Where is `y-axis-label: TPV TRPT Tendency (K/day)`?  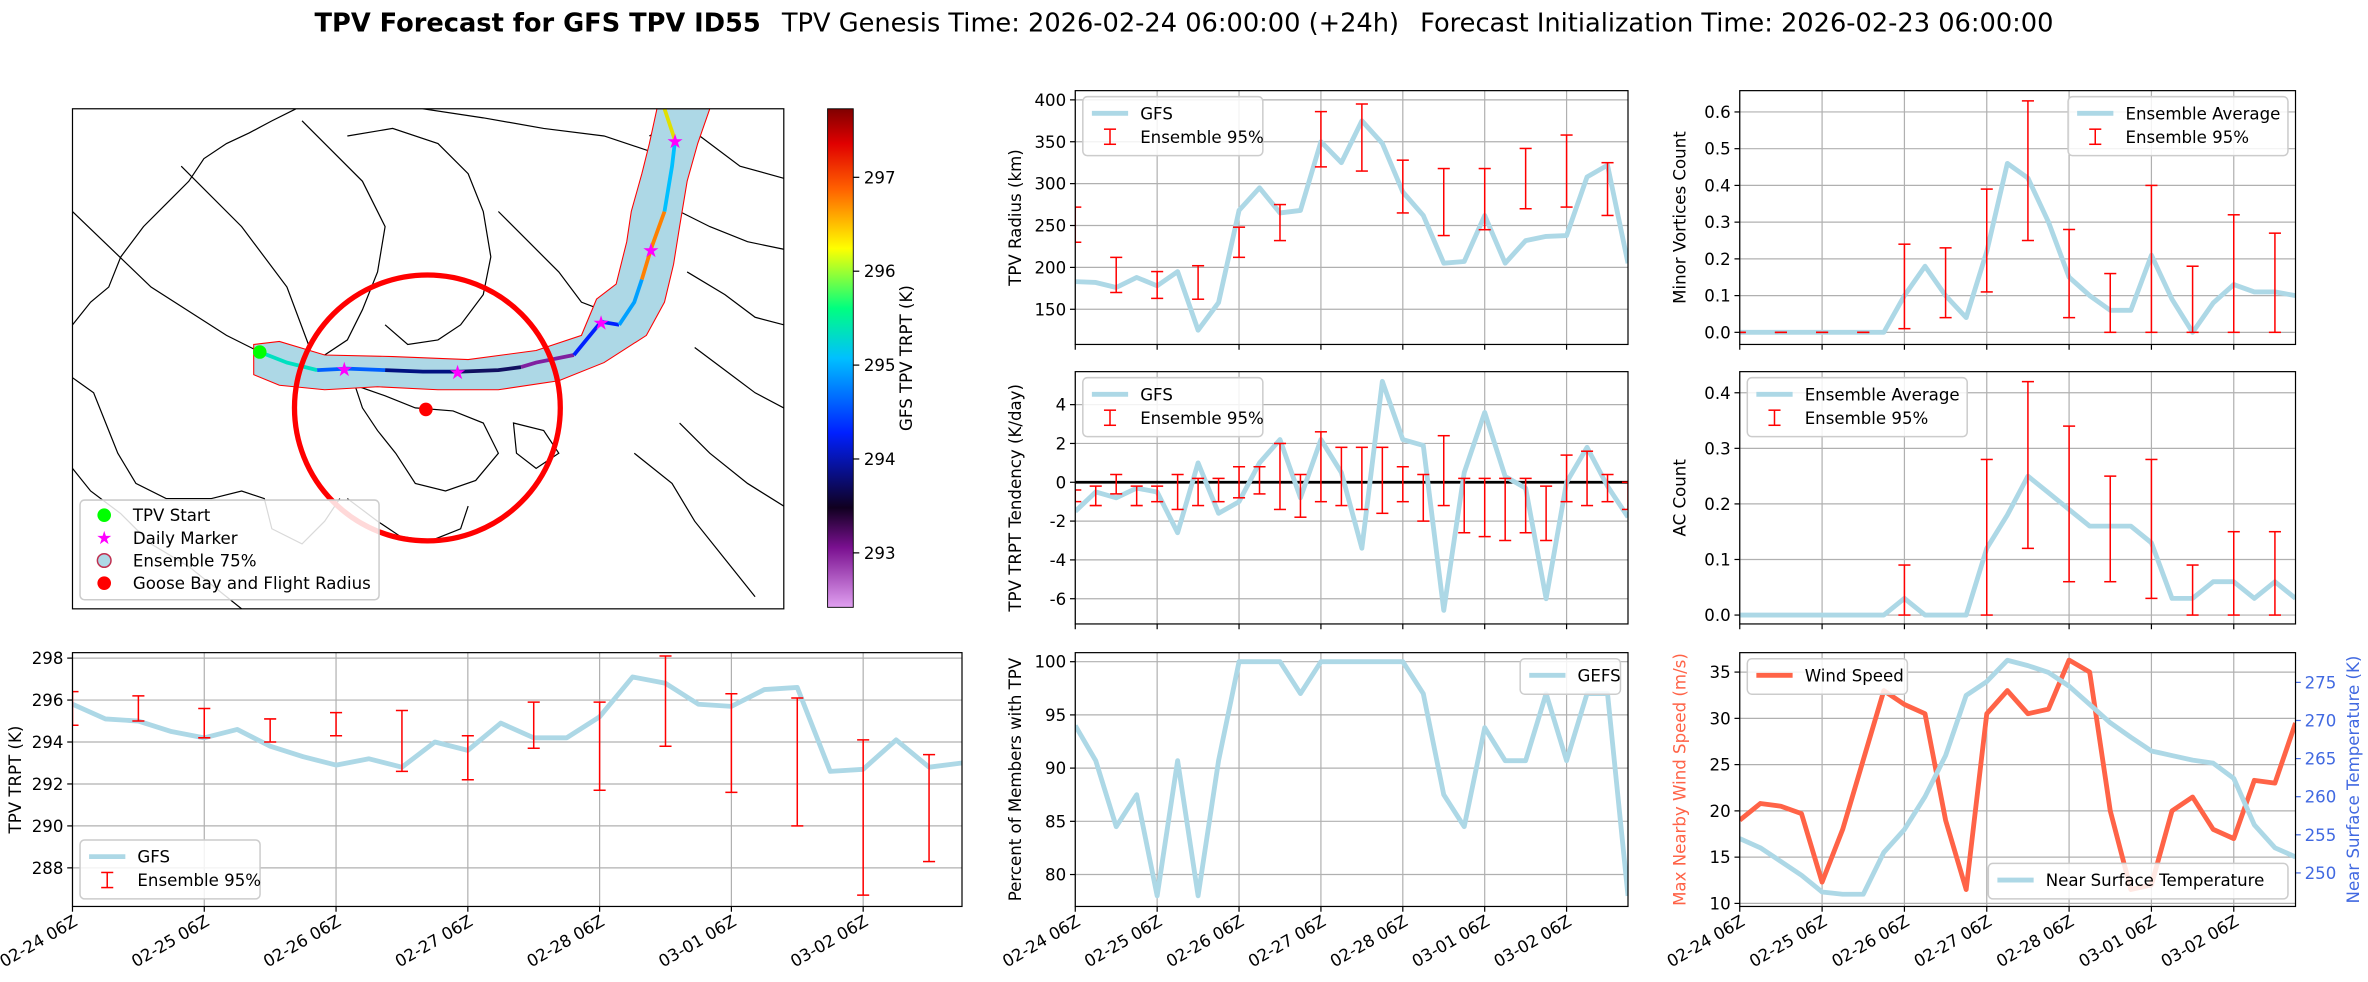 y-axis-label: TPV TRPT Tendency (K/day) is located at coordinates (1015, 498).